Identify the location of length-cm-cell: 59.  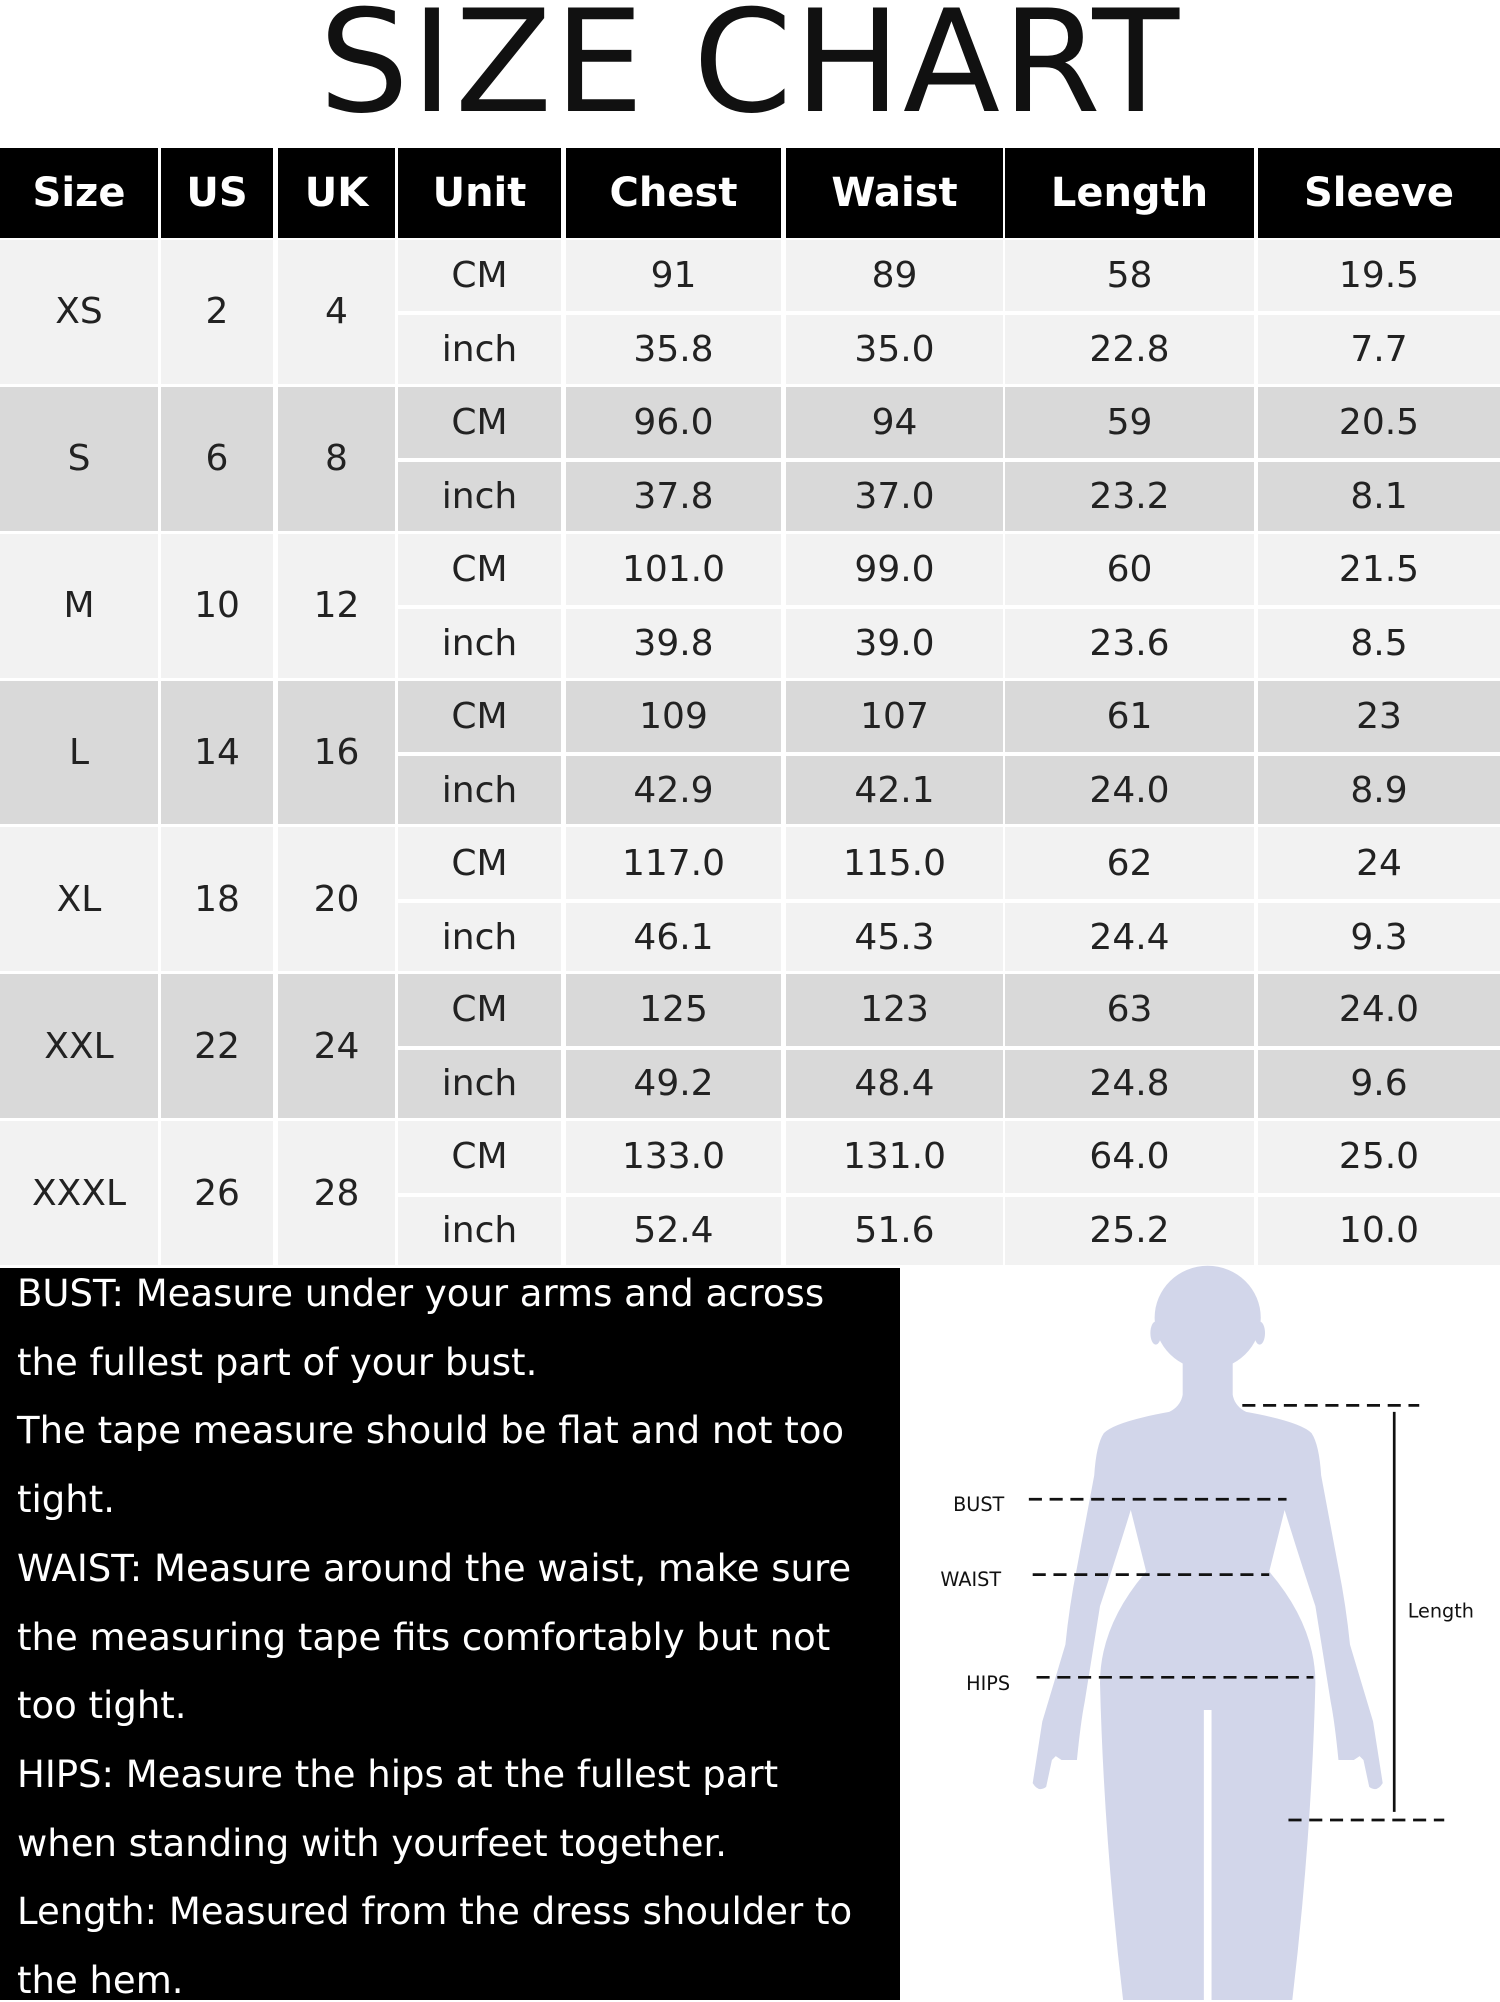
(1129, 422).